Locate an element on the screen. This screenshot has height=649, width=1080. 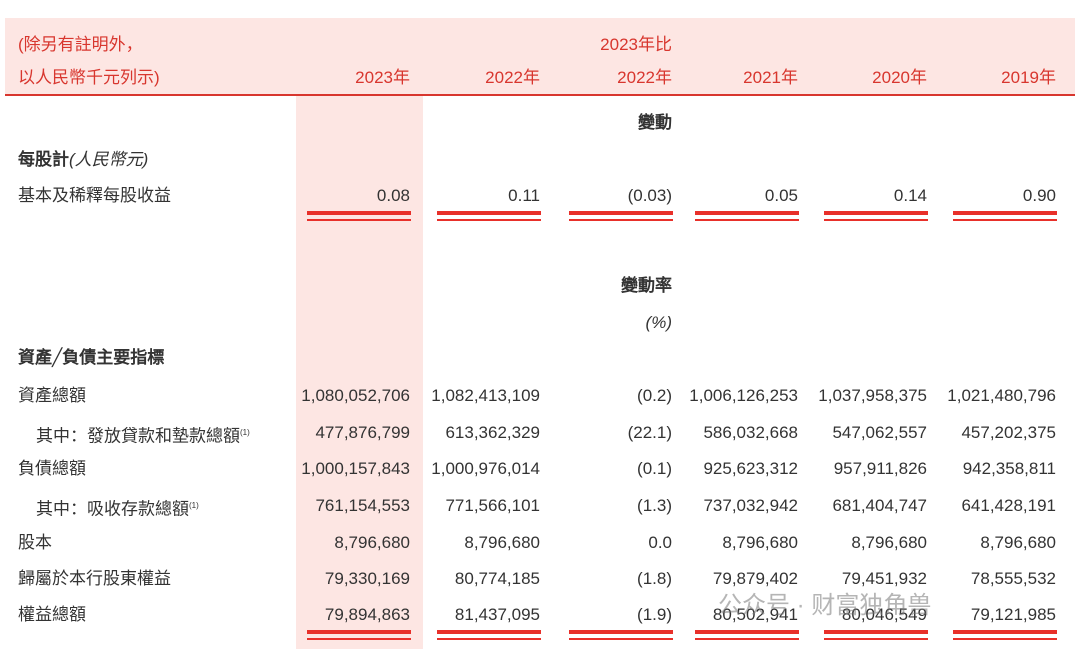
cell-value: 477,876,799 is located at coordinates (362, 432).